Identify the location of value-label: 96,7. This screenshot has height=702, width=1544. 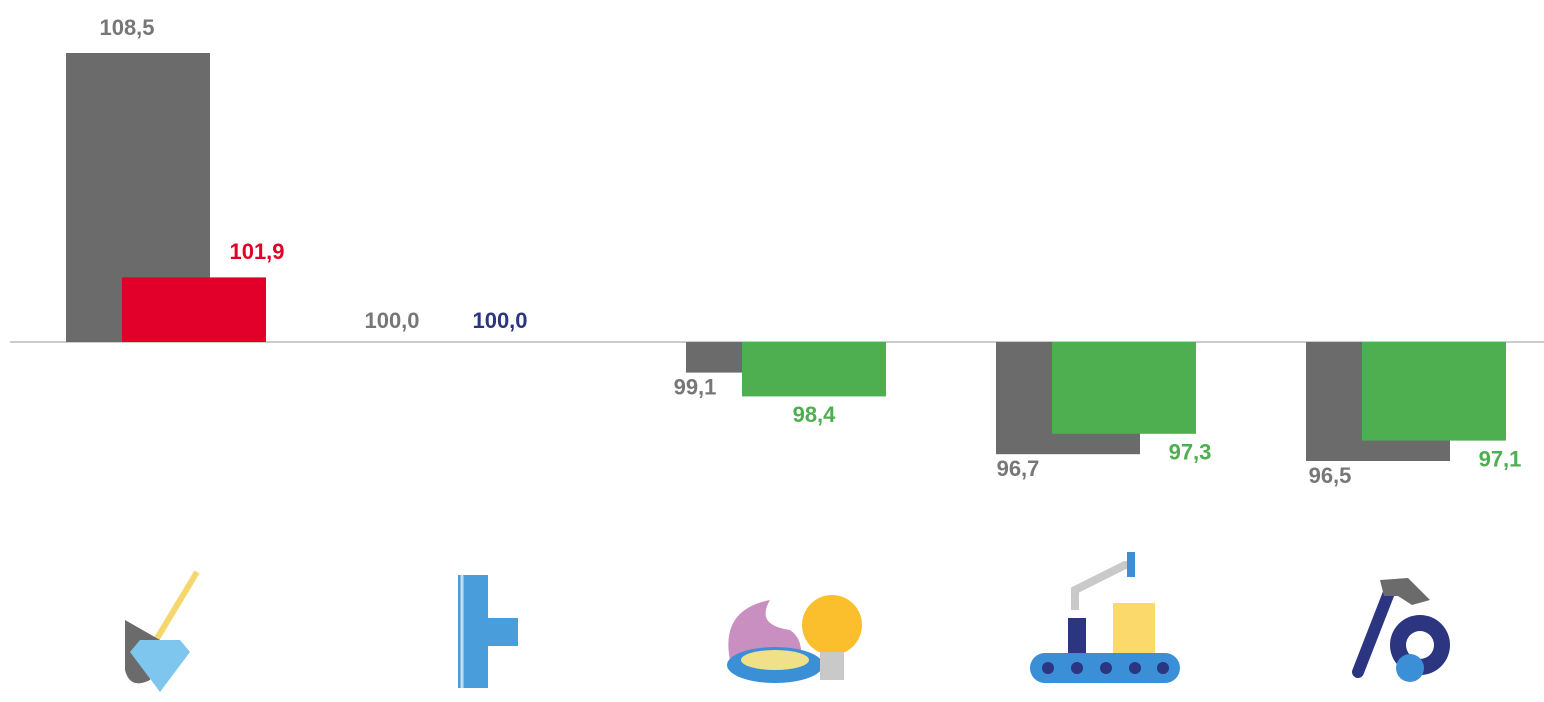
(1018, 468).